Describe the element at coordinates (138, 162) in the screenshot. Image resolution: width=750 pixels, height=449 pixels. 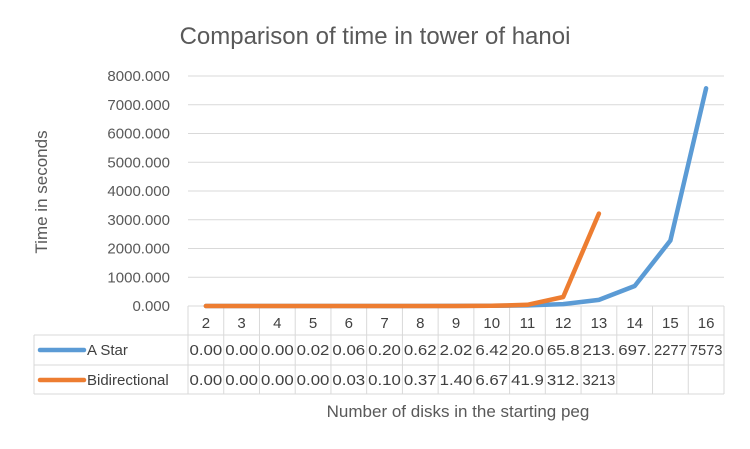
I see `y-tick-label: 5000.000` at that location.